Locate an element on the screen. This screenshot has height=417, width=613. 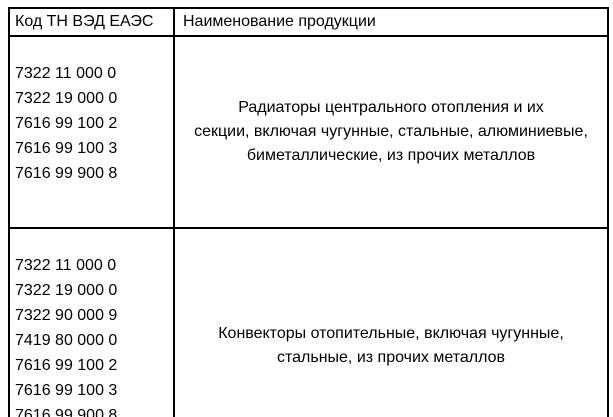
code-value: 7419 80 000 0 is located at coordinates (66, 340).